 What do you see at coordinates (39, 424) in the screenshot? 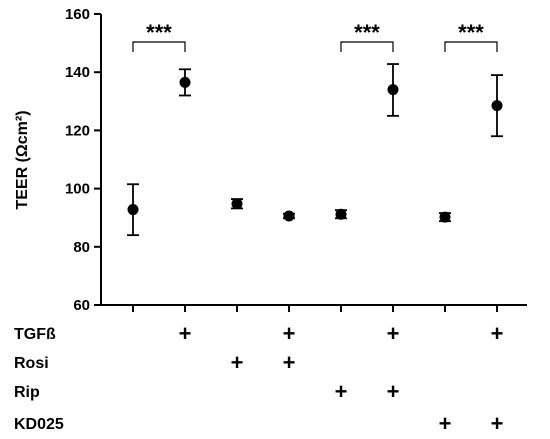
I see `treatment-label: KD025` at bounding box center [39, 424].